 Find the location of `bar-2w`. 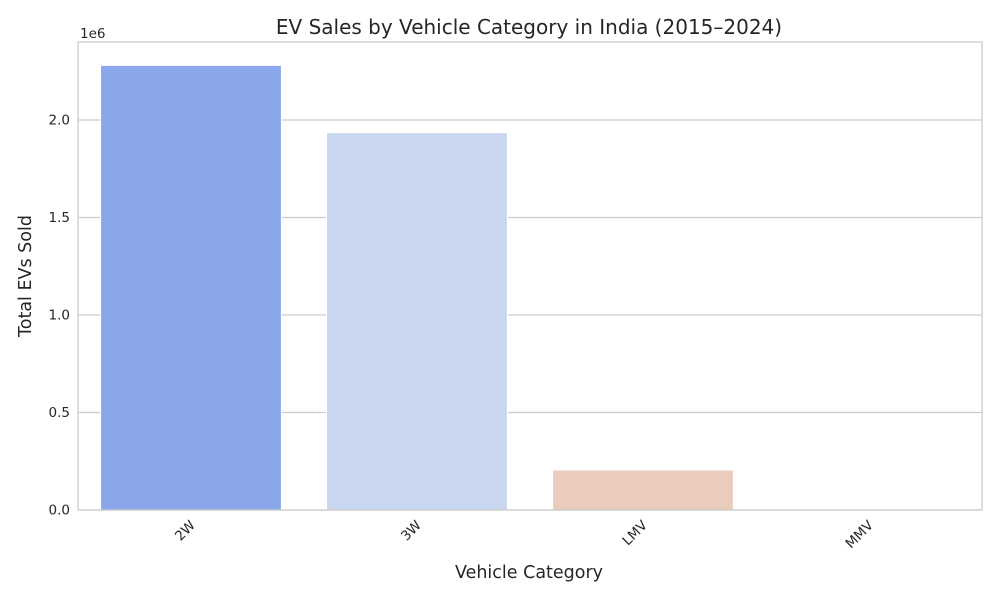

bar-2w is located at coordinates (191, 287).